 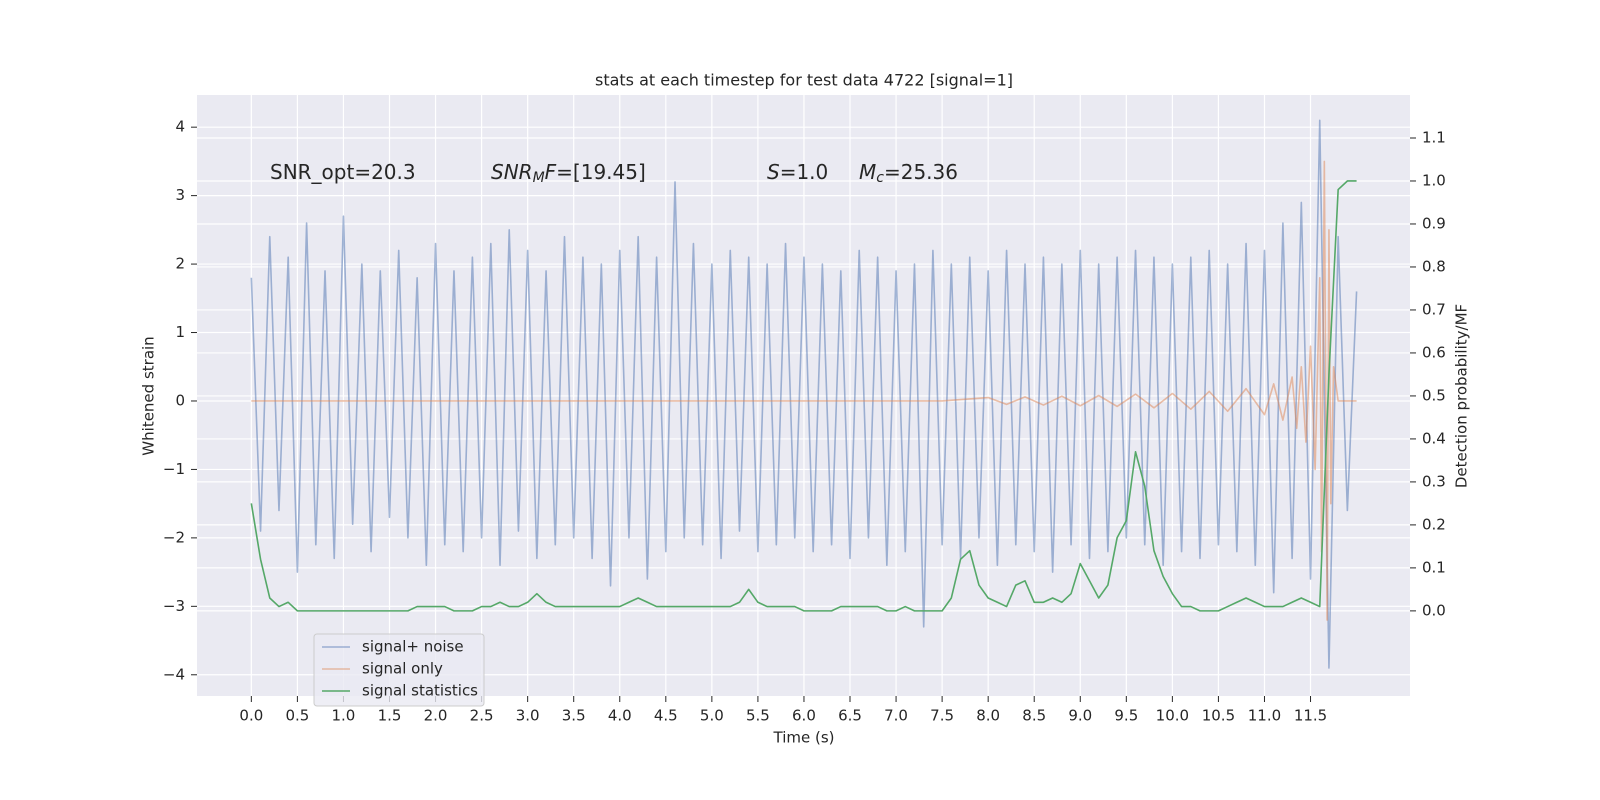 What do you see at coordinates (1434, 352) in the screenshot?
I see `y2-tick-label: 0.6` at bounding box center [1434, 352].